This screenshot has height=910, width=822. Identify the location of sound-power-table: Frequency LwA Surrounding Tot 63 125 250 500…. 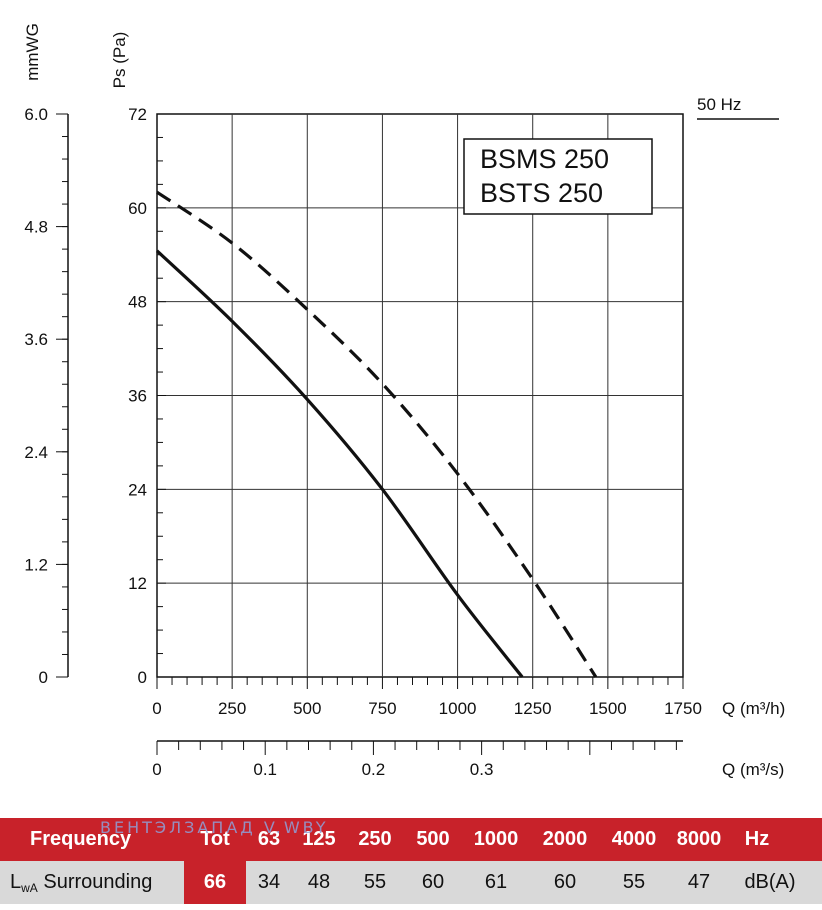
(411, 861).